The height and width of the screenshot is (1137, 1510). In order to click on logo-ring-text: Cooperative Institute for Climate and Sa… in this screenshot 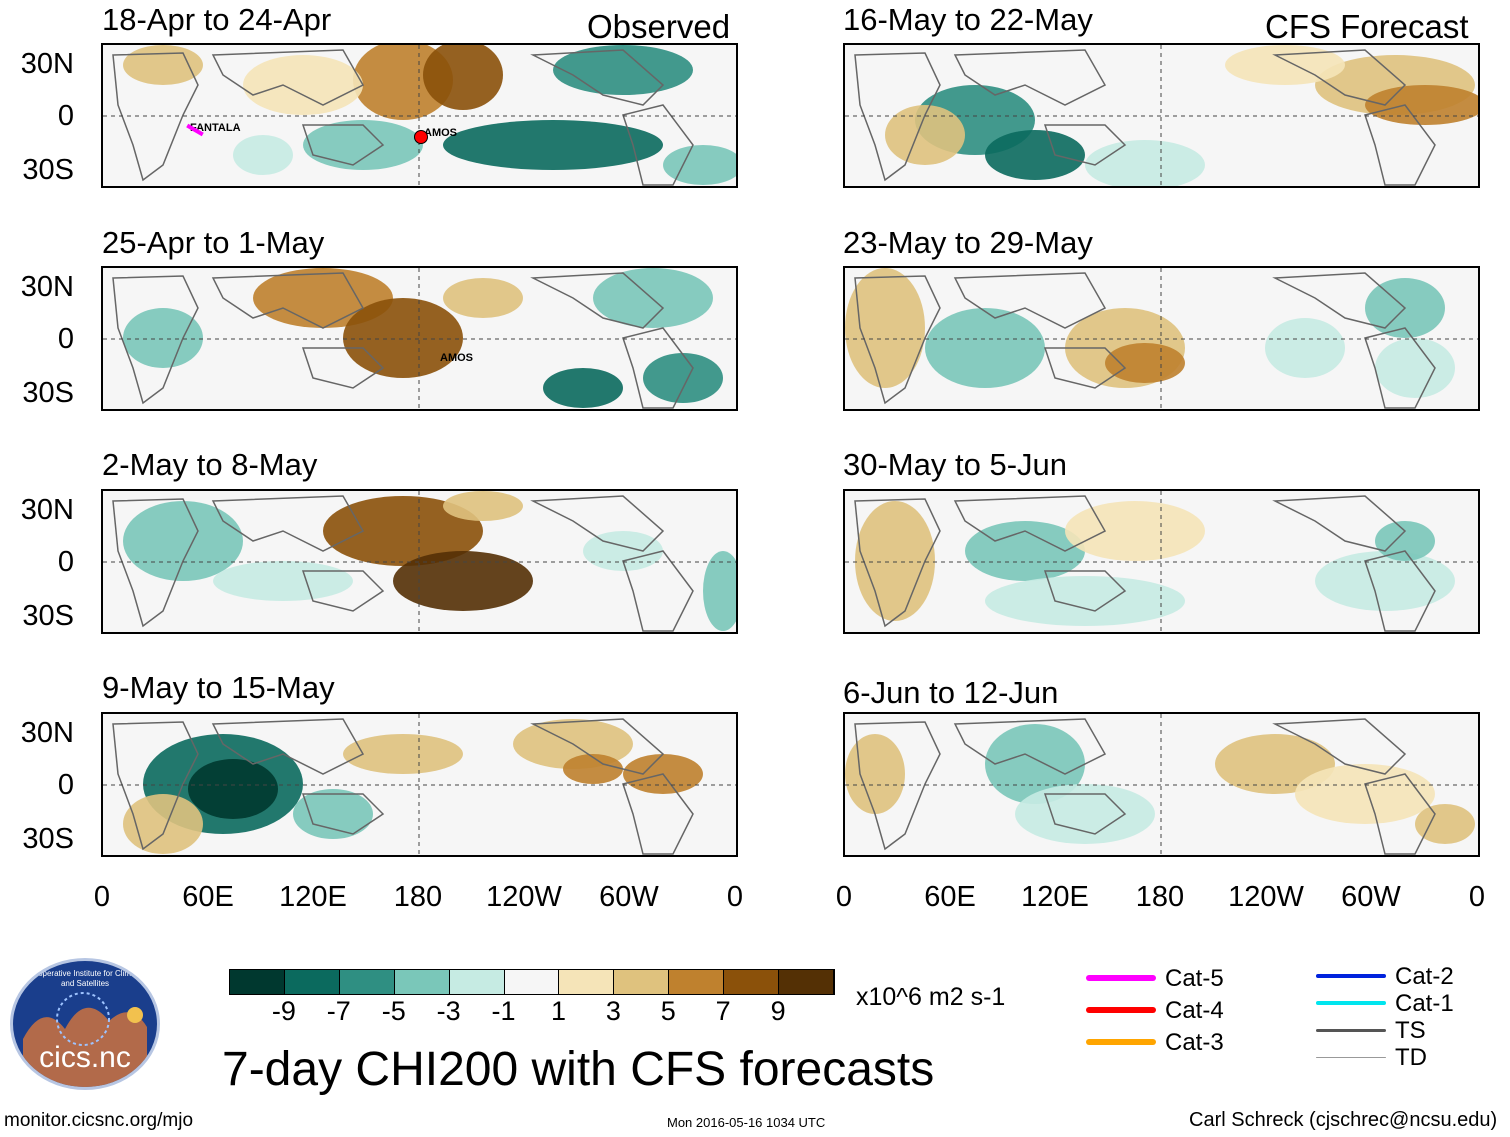, I will do `click(85, 978)`.